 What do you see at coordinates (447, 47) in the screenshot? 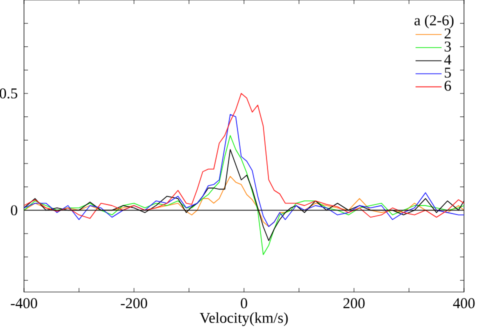
I see `legend-label: 3` at bounding box center [447, 47].